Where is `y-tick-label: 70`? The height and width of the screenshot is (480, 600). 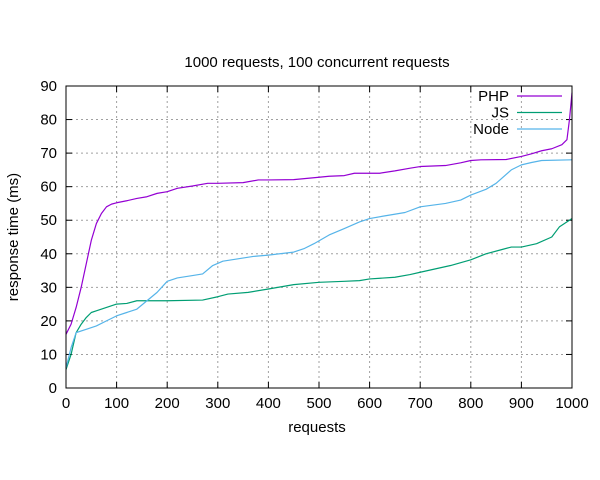
y-tick-label: 70 is located at coordinates (48, 153).